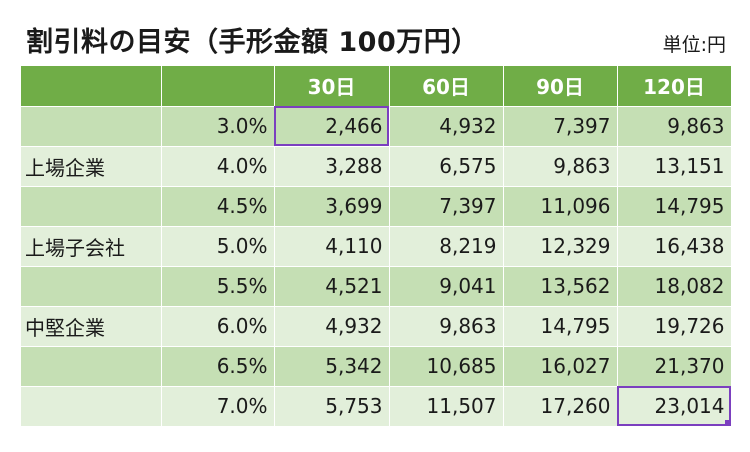  I want to click on amount-cell: 21,370, so click(674, 366).